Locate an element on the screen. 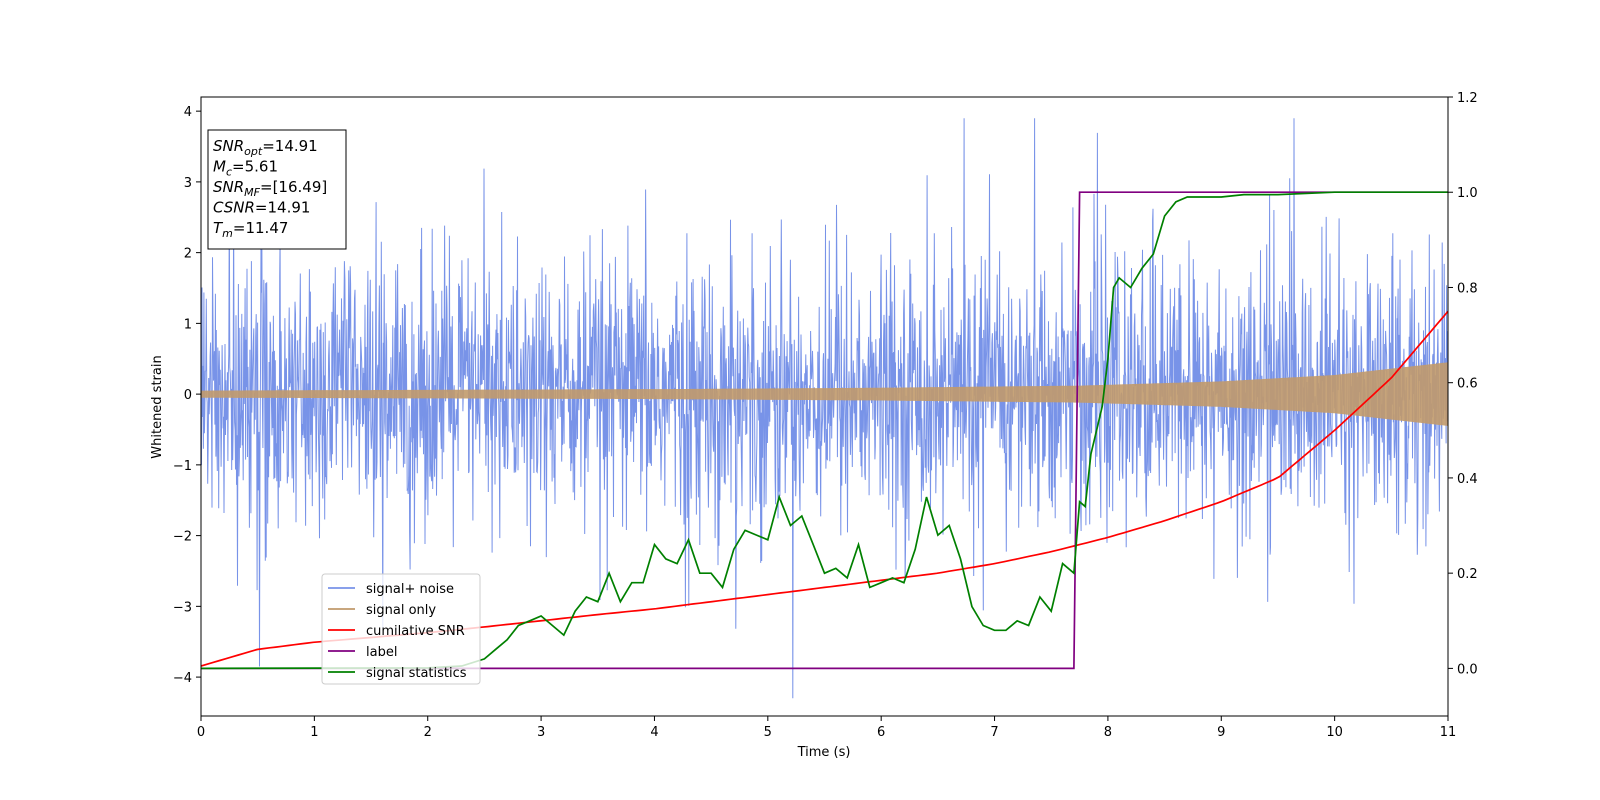 The height and width of the screenshot is (800, 1600). y2-tick-label: 1.2 is located at coordinates (1467, 98).